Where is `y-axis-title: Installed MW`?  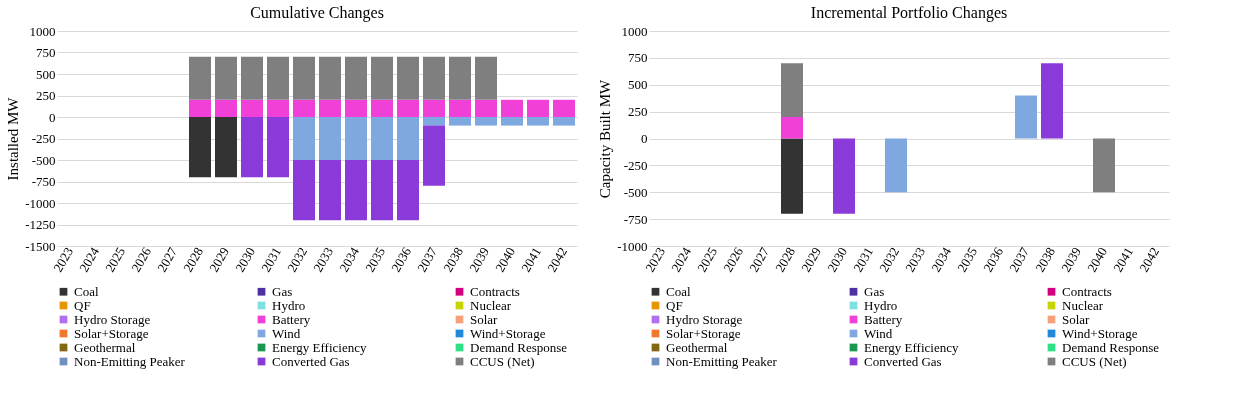 y-axis-title: Installed MW is located at coordinates (13, 138).